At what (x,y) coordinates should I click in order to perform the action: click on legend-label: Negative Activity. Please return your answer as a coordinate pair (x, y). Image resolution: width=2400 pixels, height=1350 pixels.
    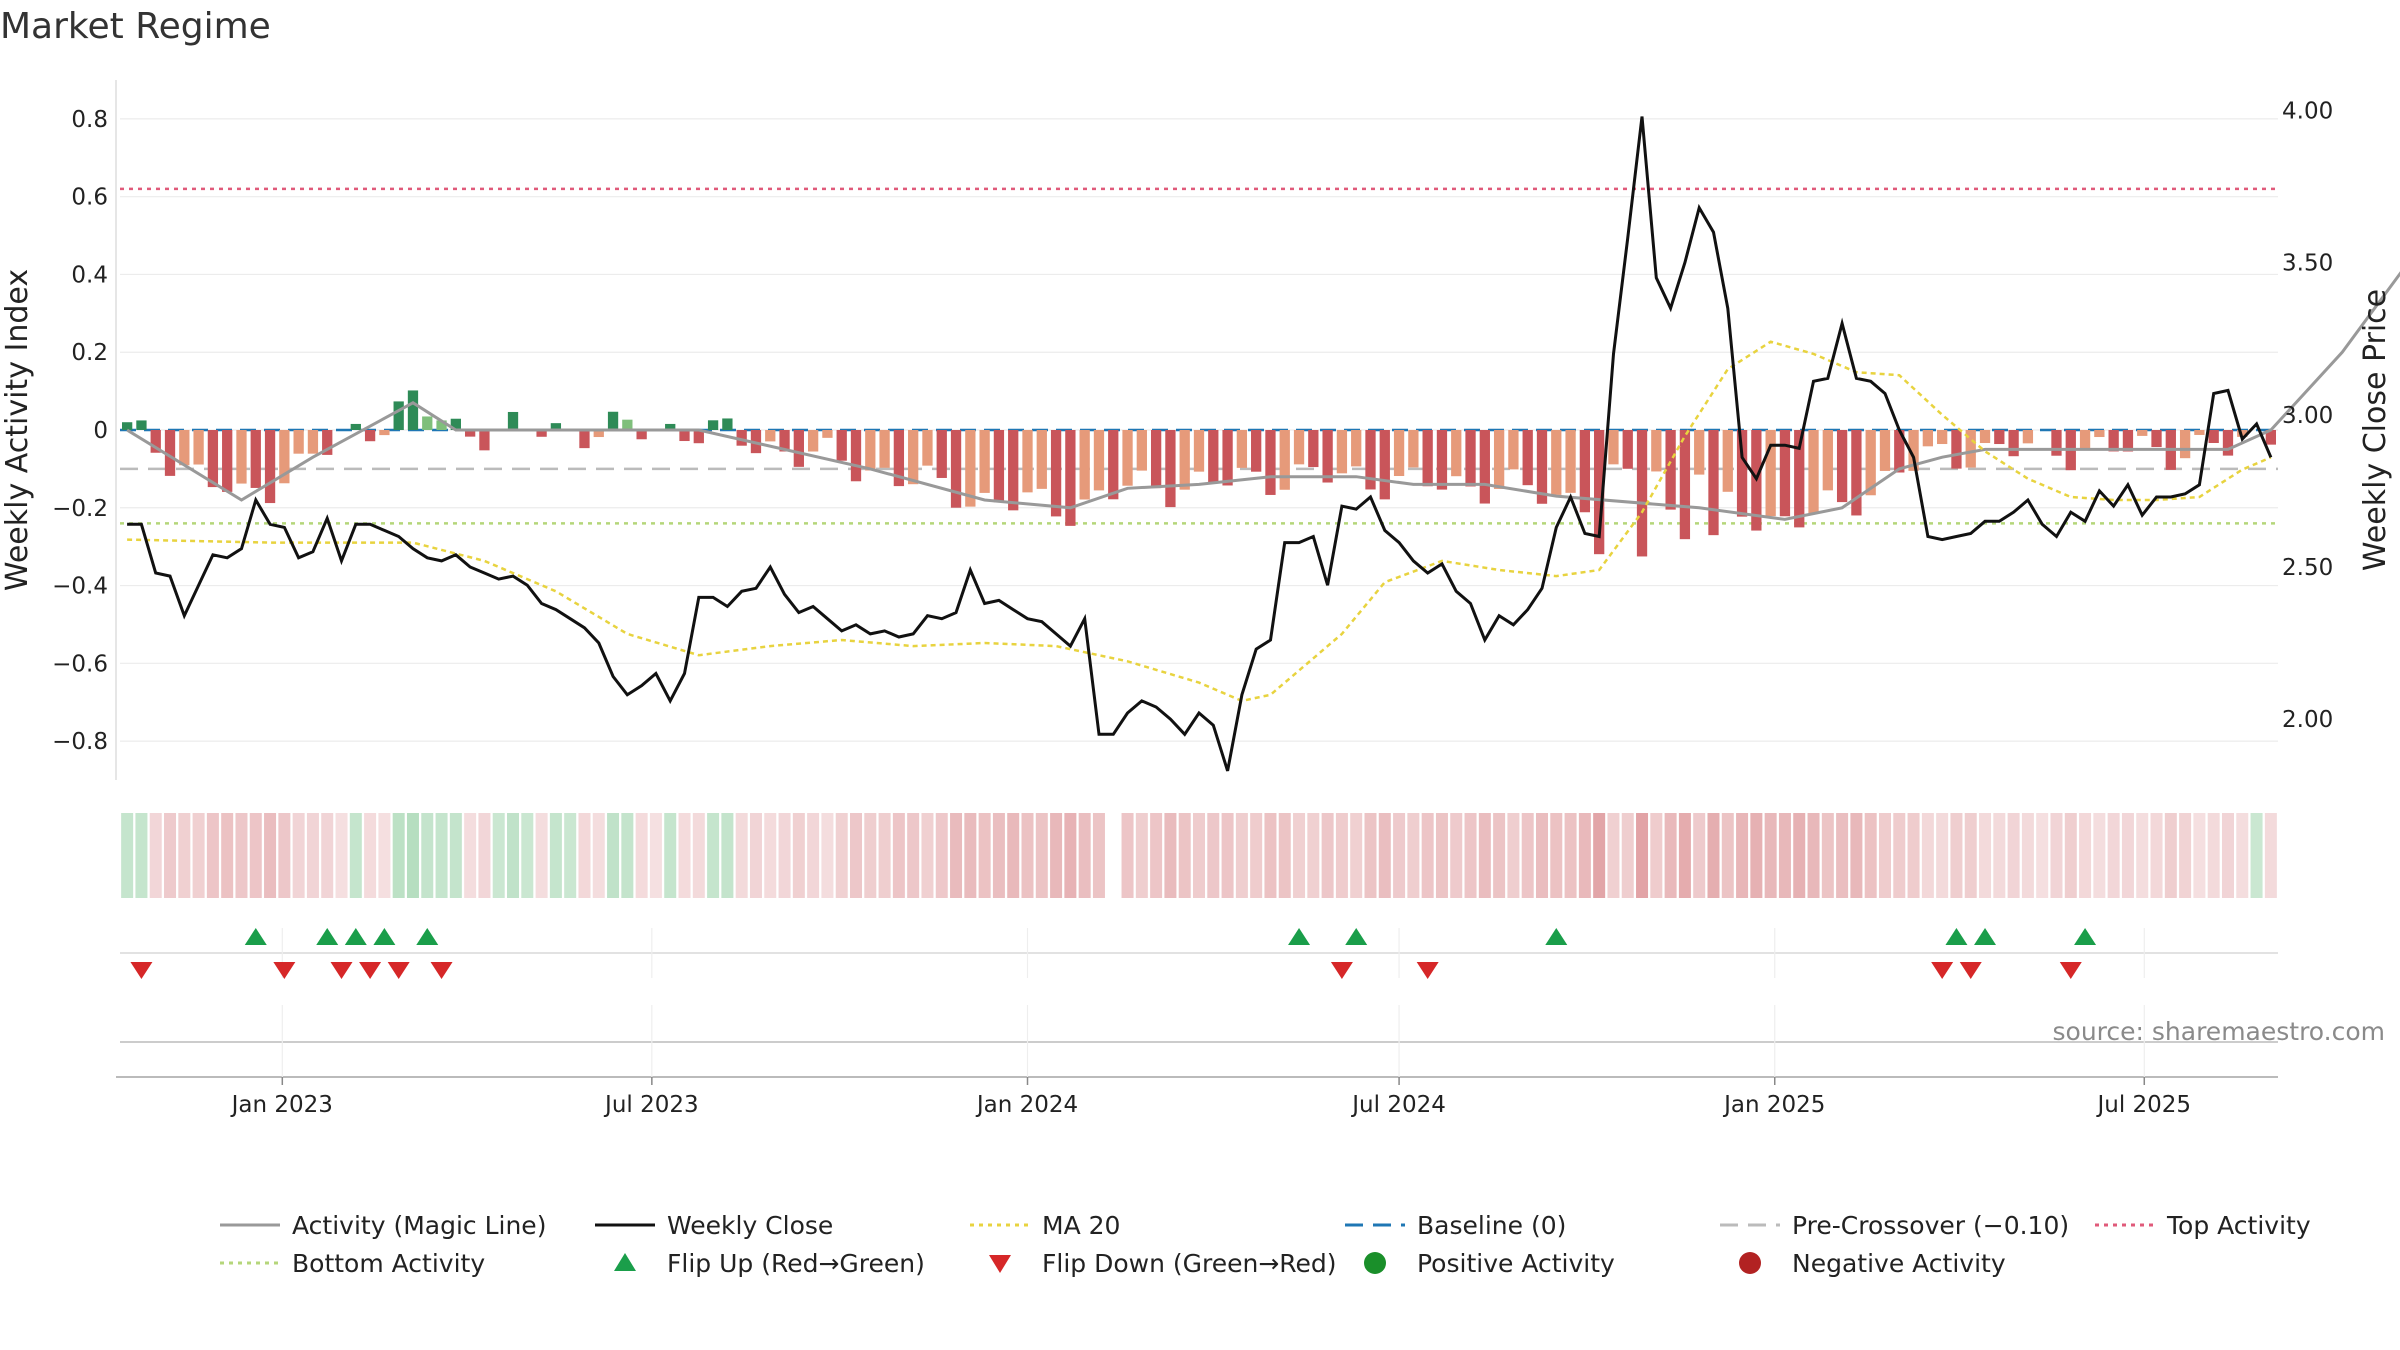
    Looking at the image, I should click on (1899, 1263).